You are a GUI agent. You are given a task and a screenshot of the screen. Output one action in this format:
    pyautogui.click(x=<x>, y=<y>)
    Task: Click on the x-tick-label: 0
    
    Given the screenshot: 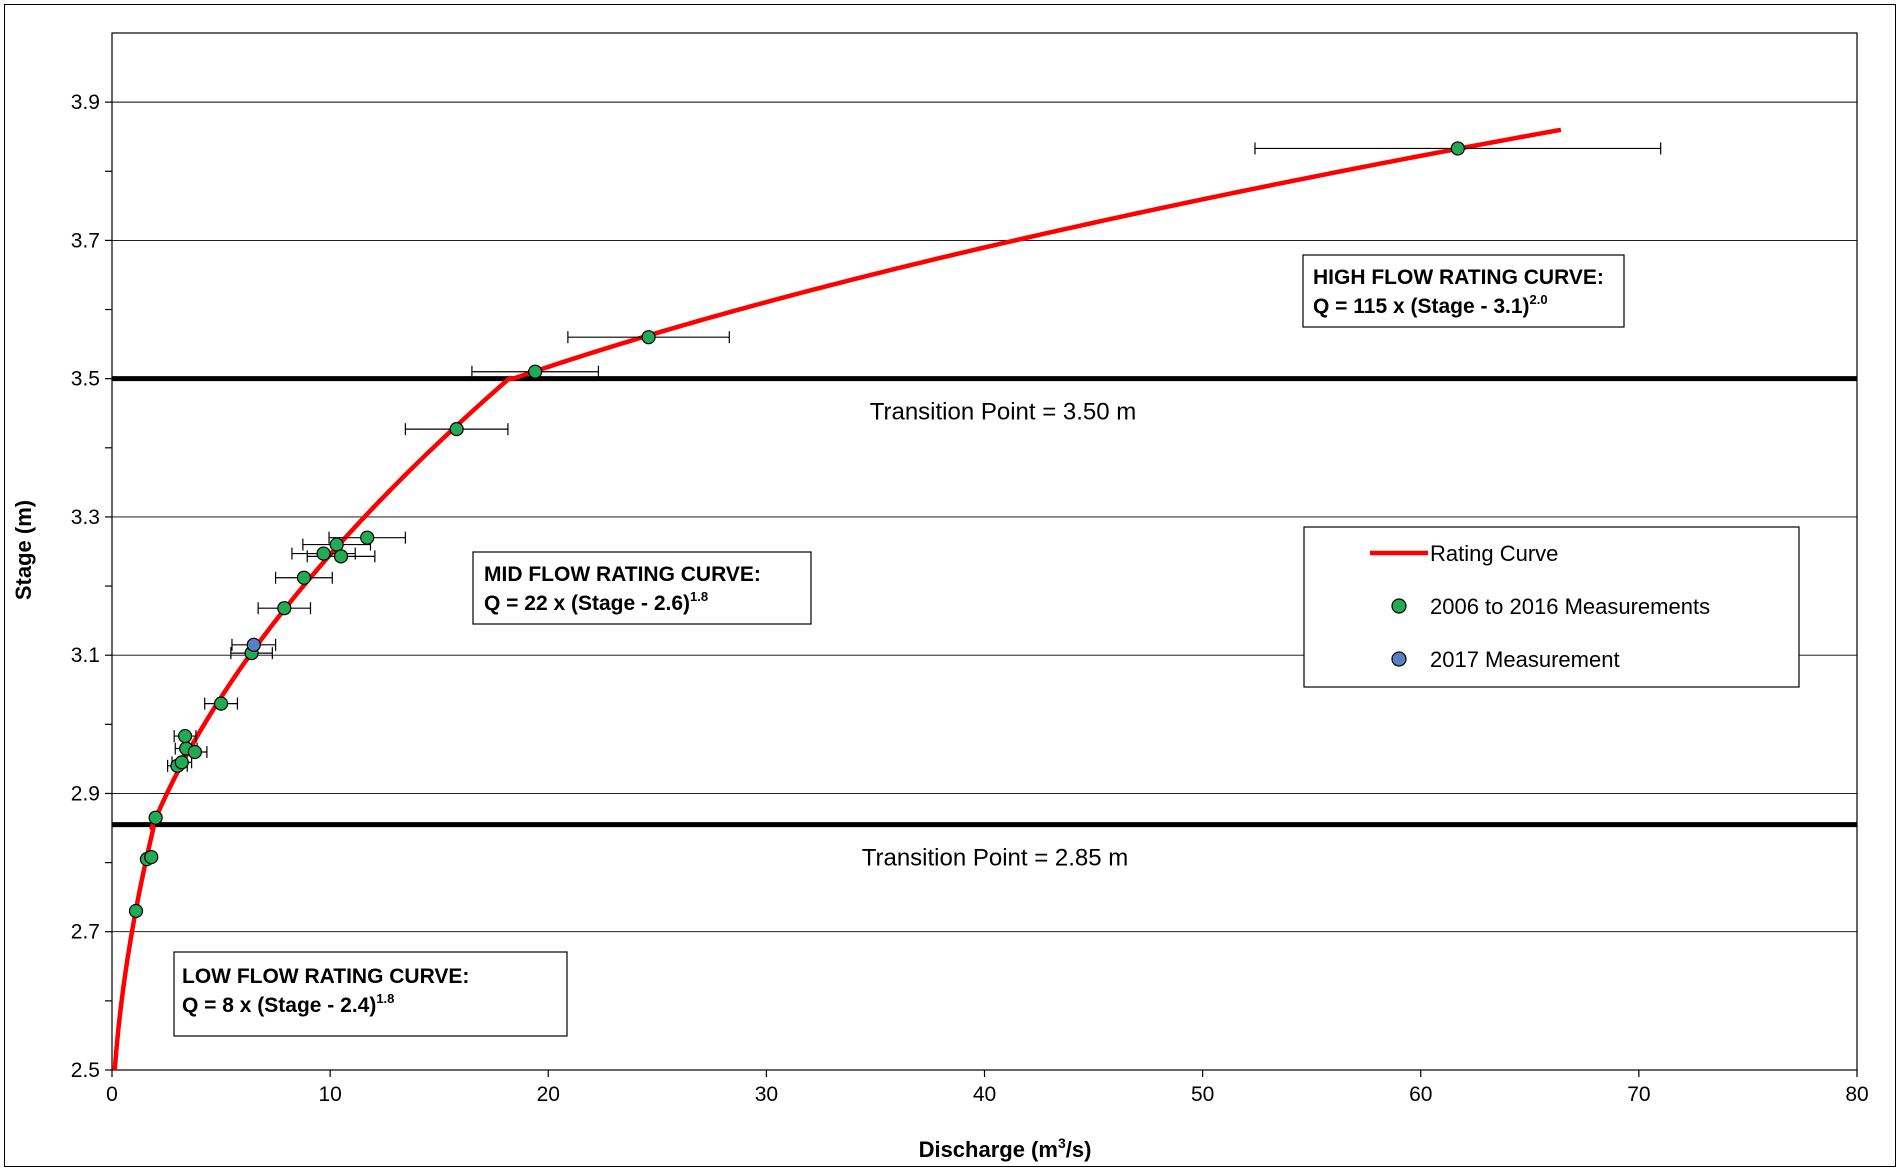 What is the action you would take?
    pyautogui.click(x=112, y=1094)
    